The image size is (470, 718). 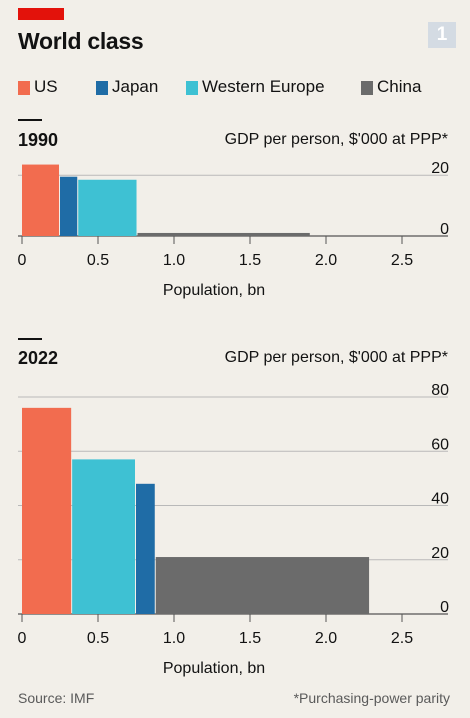 I want to click on legend-swatch-japan, so click(x=102, y=88).